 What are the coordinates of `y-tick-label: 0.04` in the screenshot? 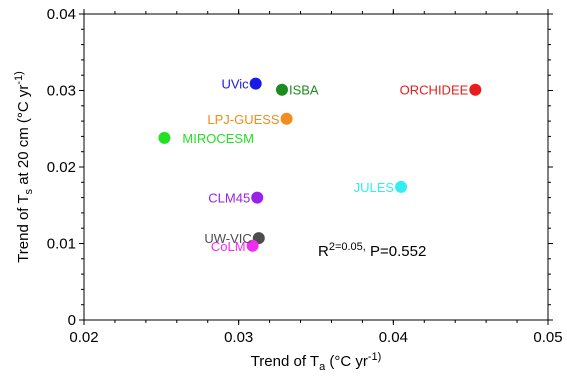 It's located at (61, 14).